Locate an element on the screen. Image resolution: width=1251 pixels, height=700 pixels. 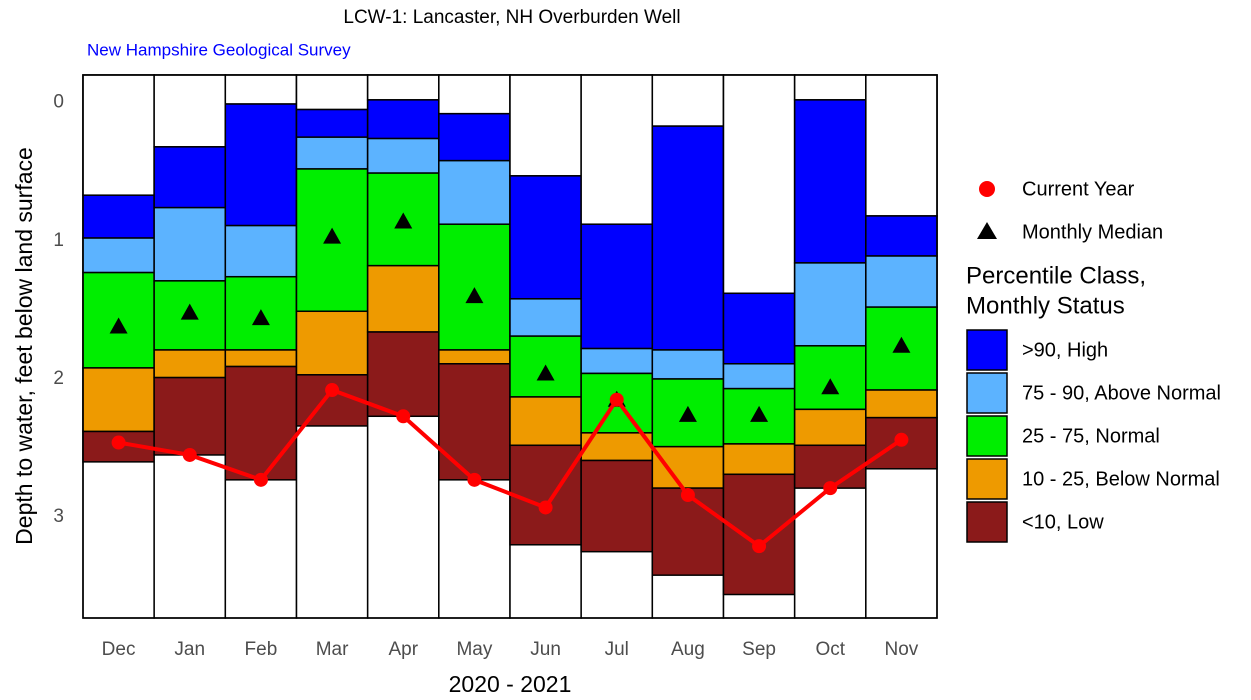
x-tick-label: Jun is located at coordinates (545, 649).